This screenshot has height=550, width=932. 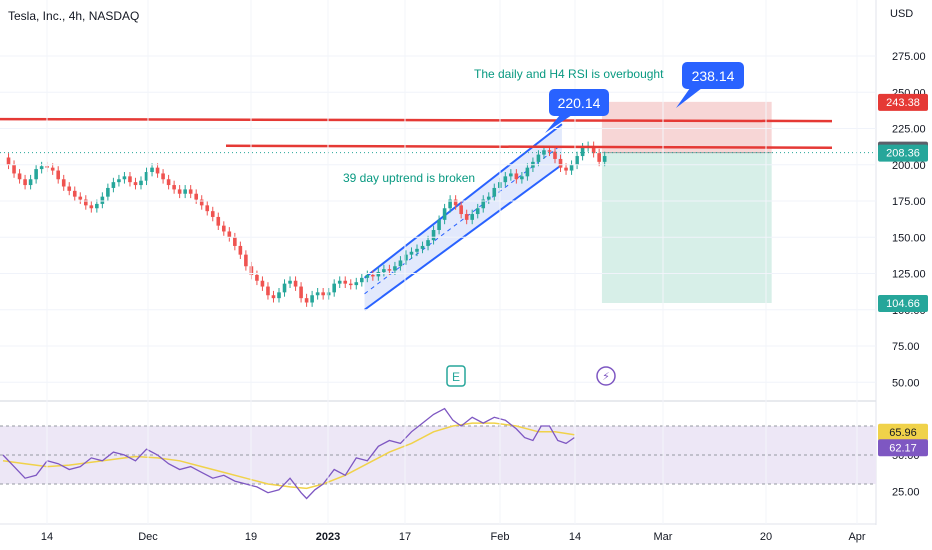 I want to click on price-tick-label: 50.00, so click(x=906, y=383).